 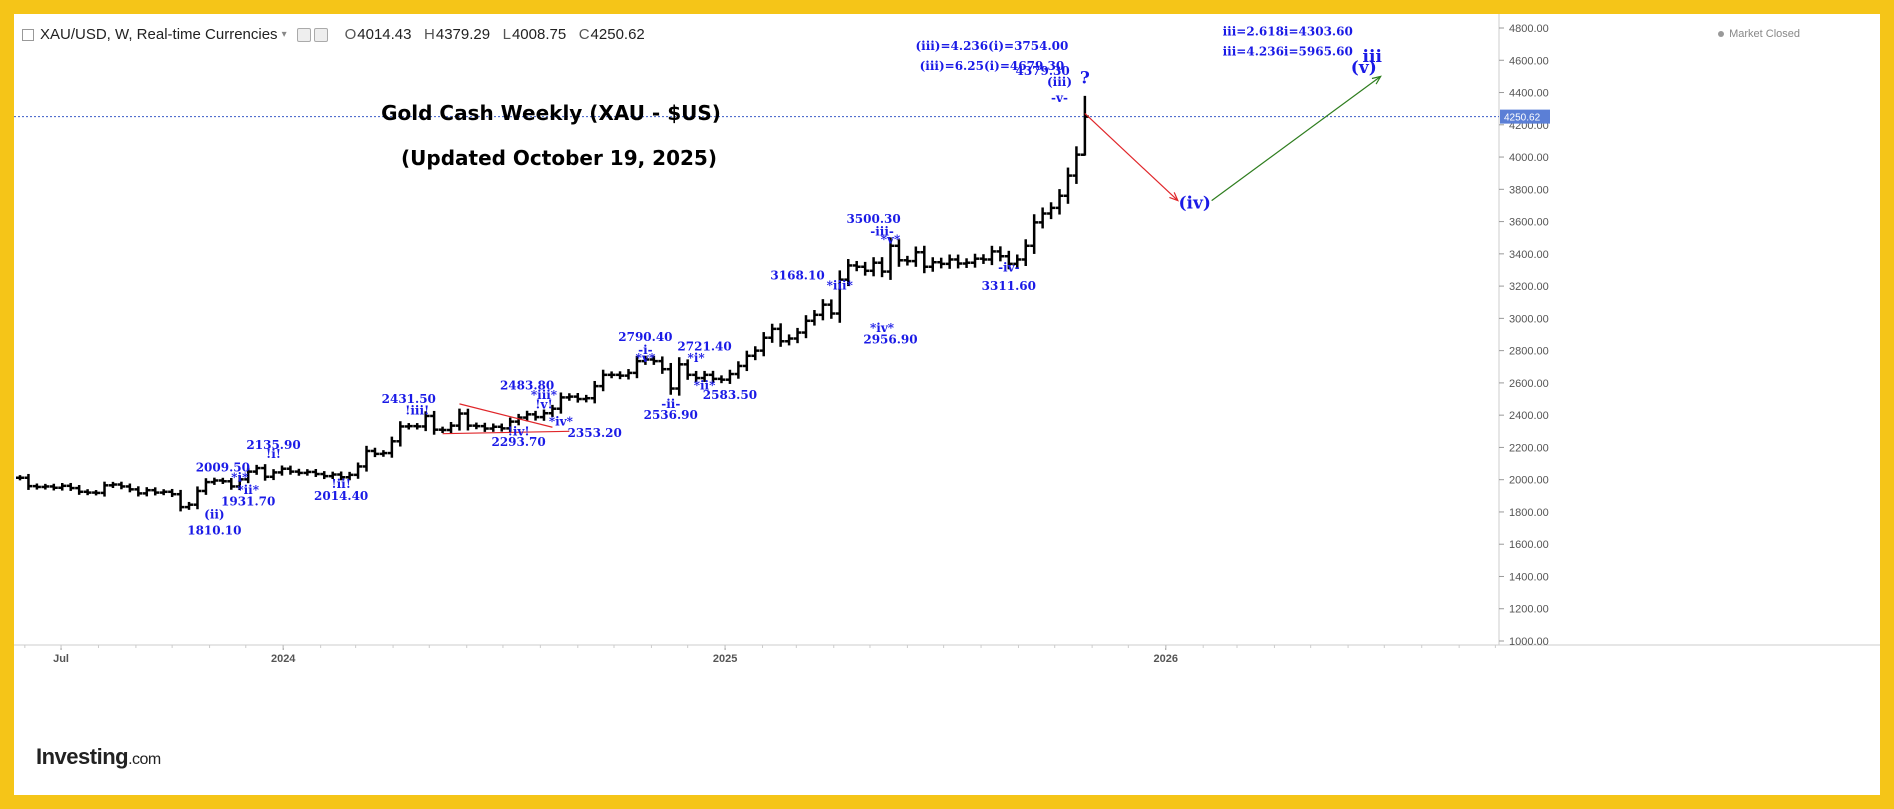 I want to click on x-tick-label: Jul, so click(x=61, y=659).